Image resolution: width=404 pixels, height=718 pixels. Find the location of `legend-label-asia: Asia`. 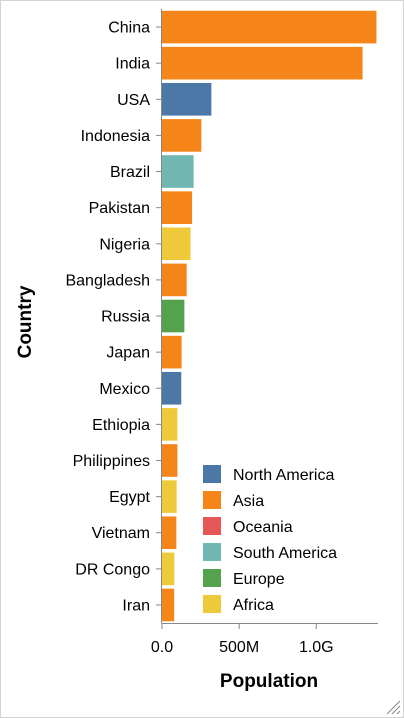

legend-label-asia: Asia is located at coordinates (248, 501).